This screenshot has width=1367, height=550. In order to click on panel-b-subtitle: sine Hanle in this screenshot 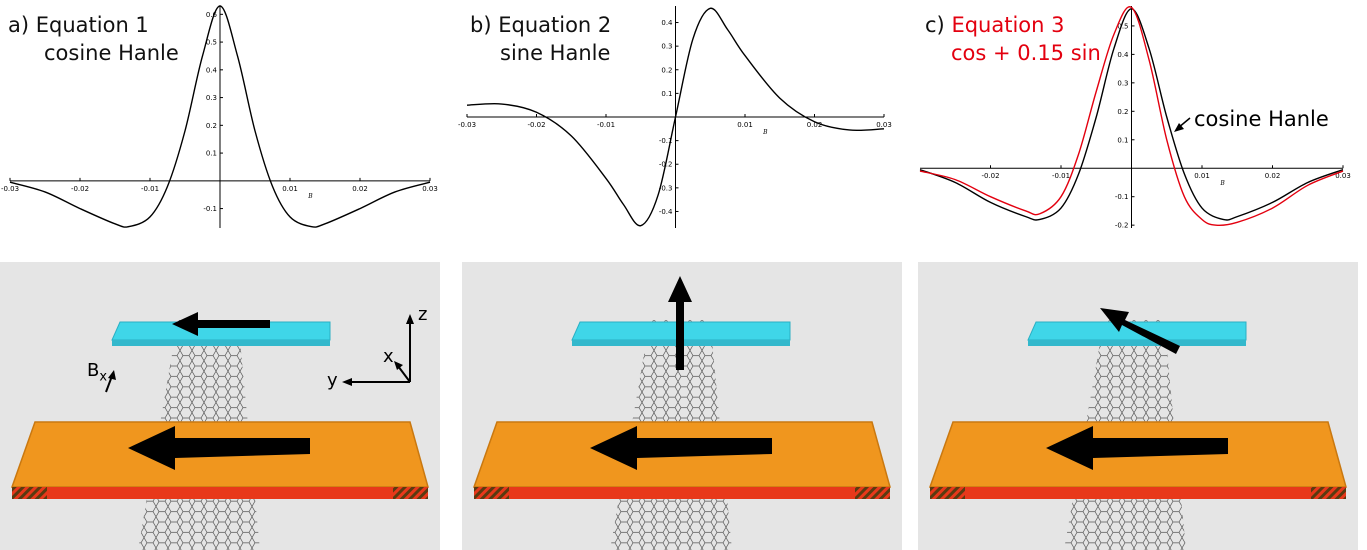, I will do `click(555, 53)`.